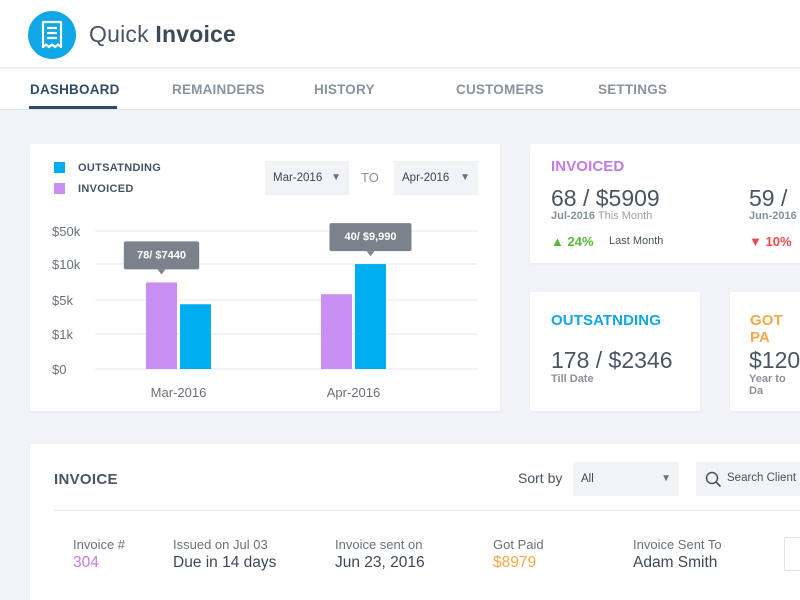  I want to click on bar-invoiced-mar-2016, so click(161, 325).